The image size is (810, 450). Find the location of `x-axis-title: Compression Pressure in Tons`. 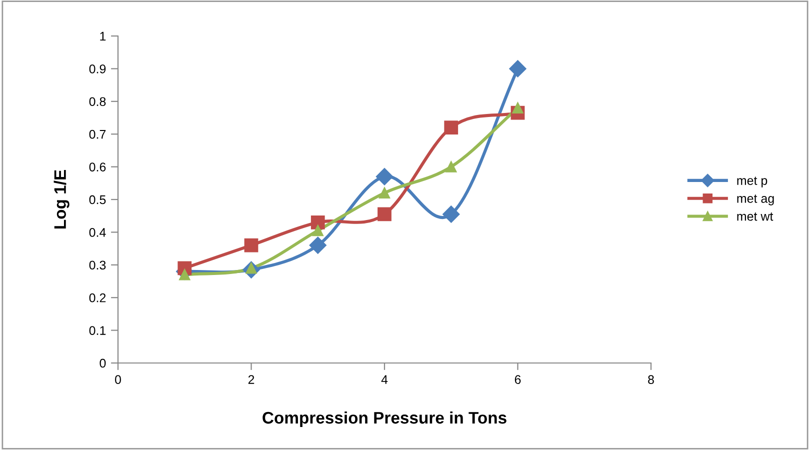

x-axis-title: Compression Pressure in Tons is located at coordinates (384, 419).